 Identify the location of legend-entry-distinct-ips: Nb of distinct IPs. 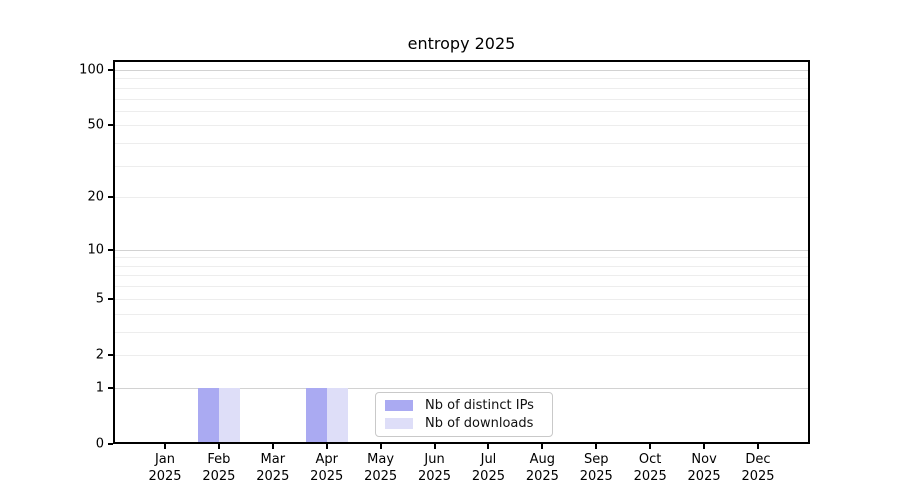
(464, 405).